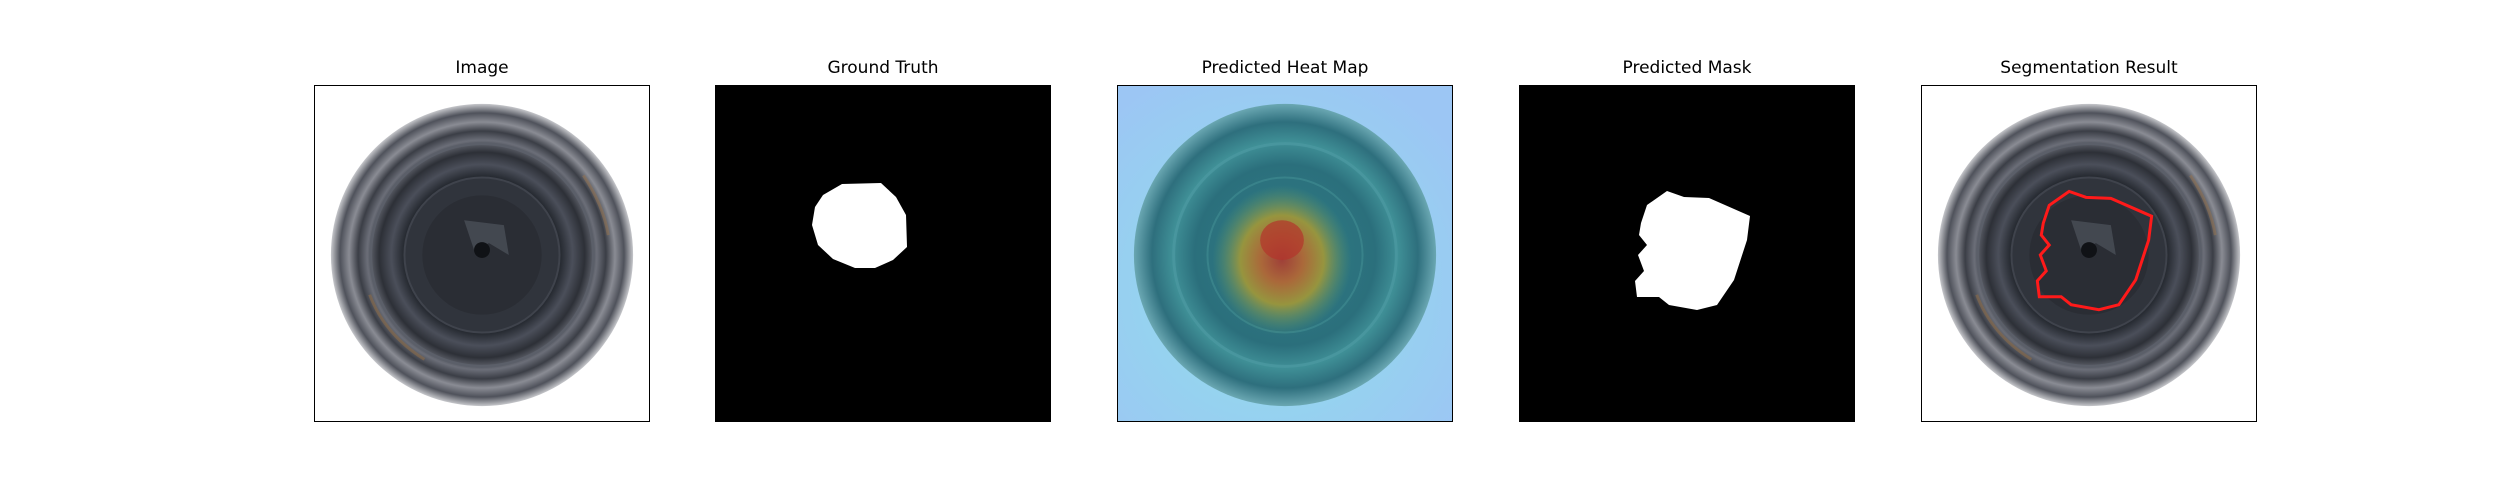  I want to click on panel-title: Predicted Heat Map, so click(1285, 68).